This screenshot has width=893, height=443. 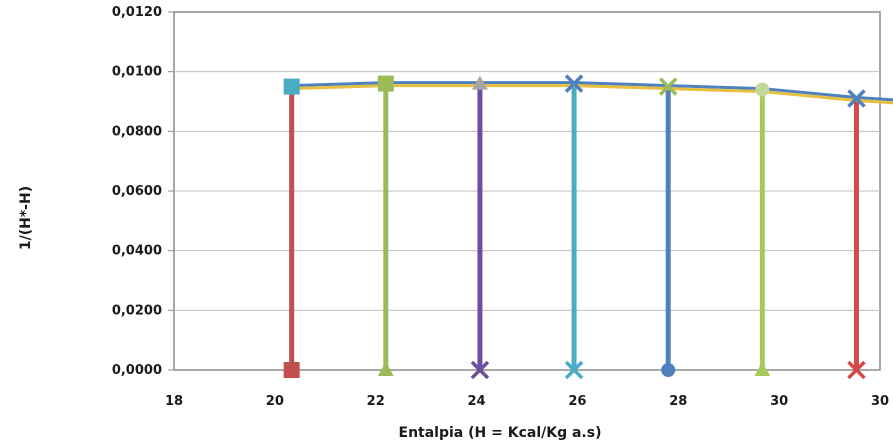 What do you see at coordinates (527, 401) in the screenshot?
I see `x-tick-labels: 18 20 22 24 26 28 30 30` at bounding box center [527, 401].